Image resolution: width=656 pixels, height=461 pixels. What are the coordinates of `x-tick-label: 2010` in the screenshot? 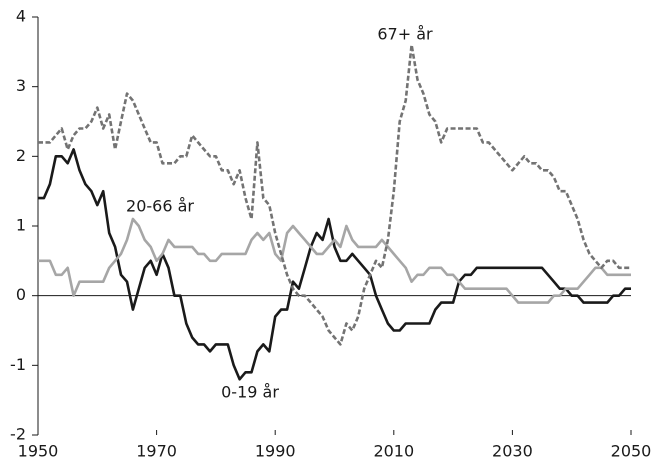 It's located at (393, 451).